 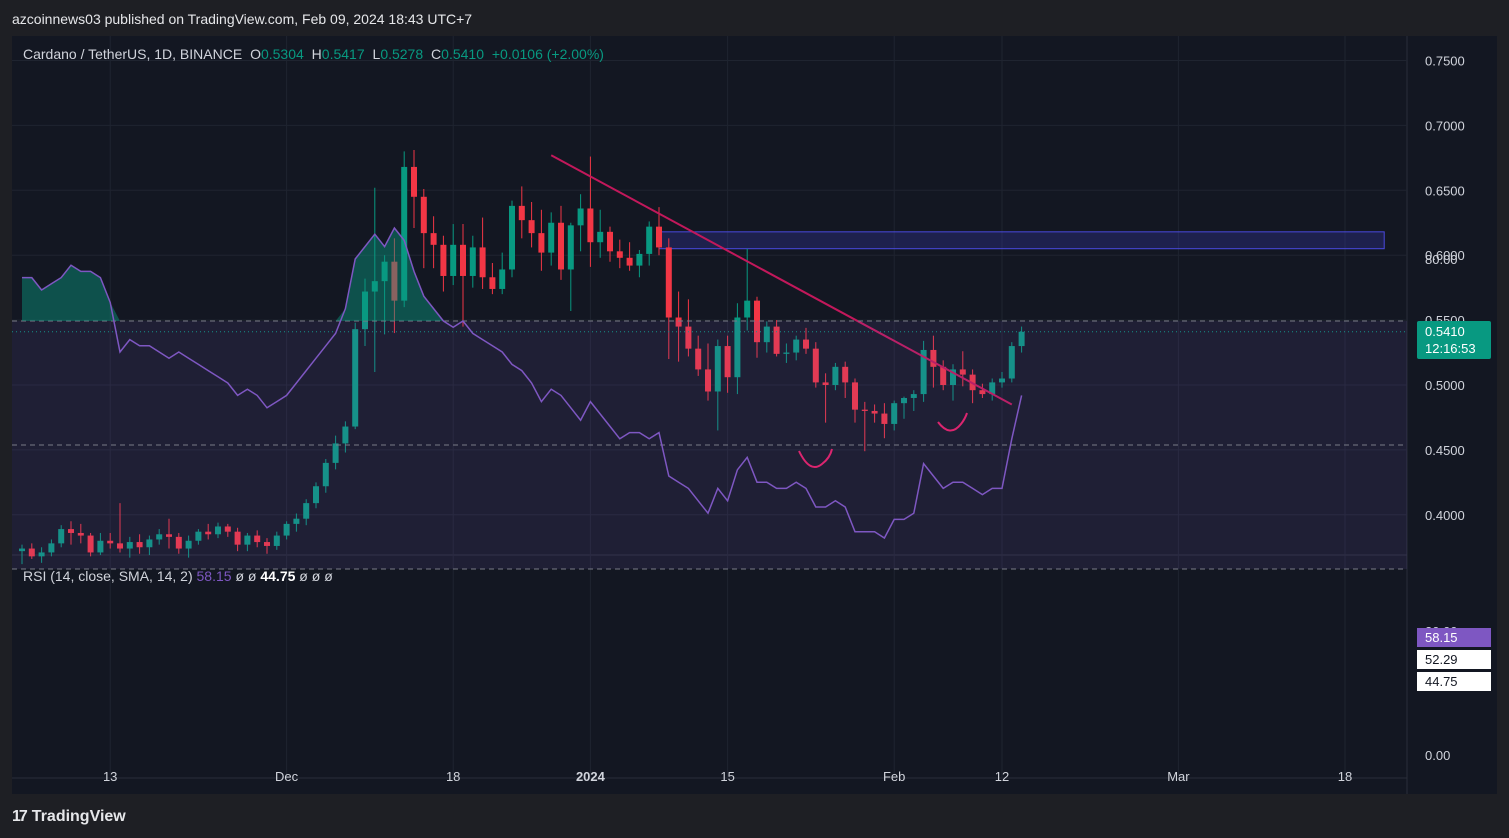 What do you see at coordinates (1445, 190) in the screenshot?
I see `price-tick-label: 0.6500` at bounding box center [1445, 190].